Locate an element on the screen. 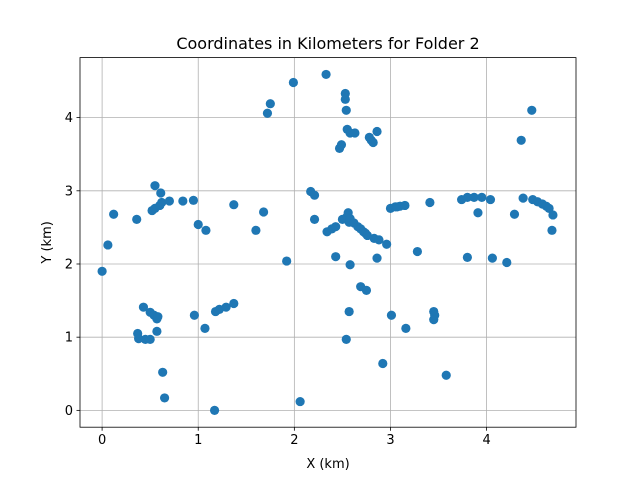 Image resolution: width=640 pixels, height=485 pixels. x-tick-label: 0 is located at coordinates (102, 440).